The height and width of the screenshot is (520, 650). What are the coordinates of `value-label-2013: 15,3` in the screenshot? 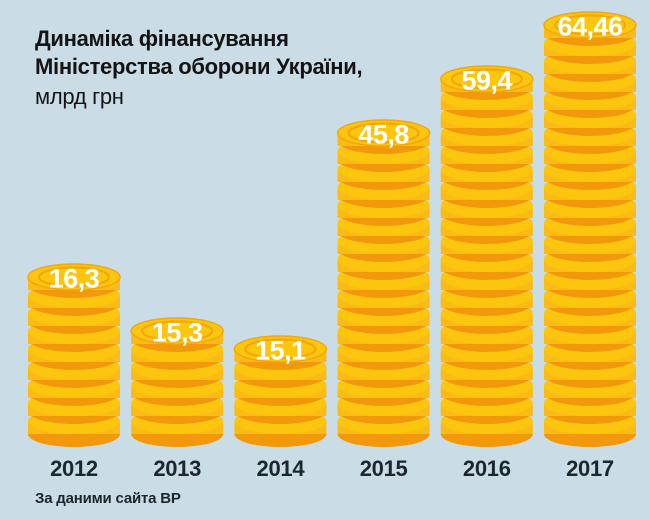 It's located at (177, 333).